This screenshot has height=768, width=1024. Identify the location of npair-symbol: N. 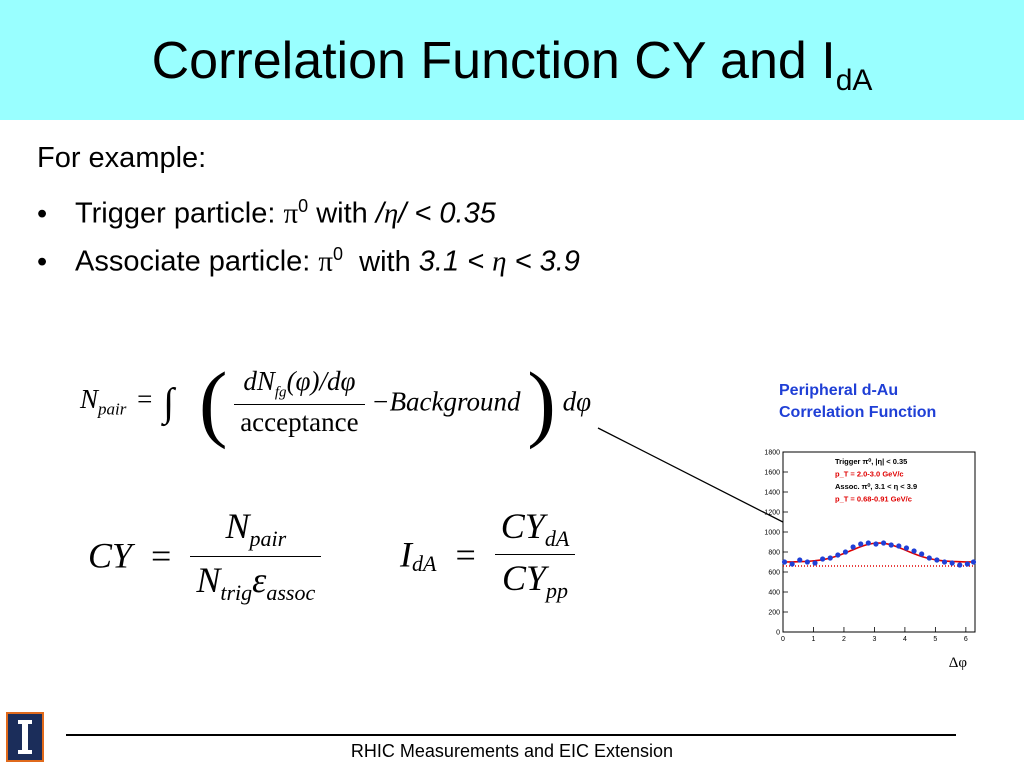
(89, 399).